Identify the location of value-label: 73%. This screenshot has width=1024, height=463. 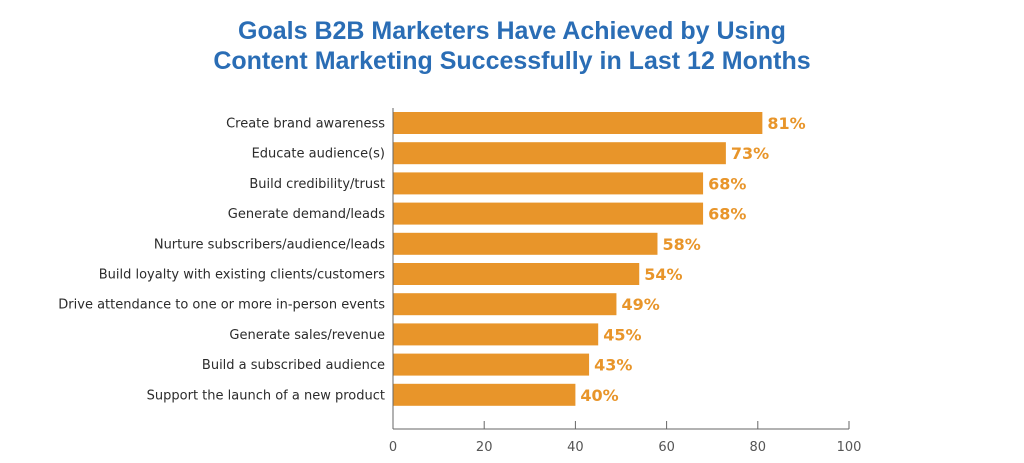
(750, 153).